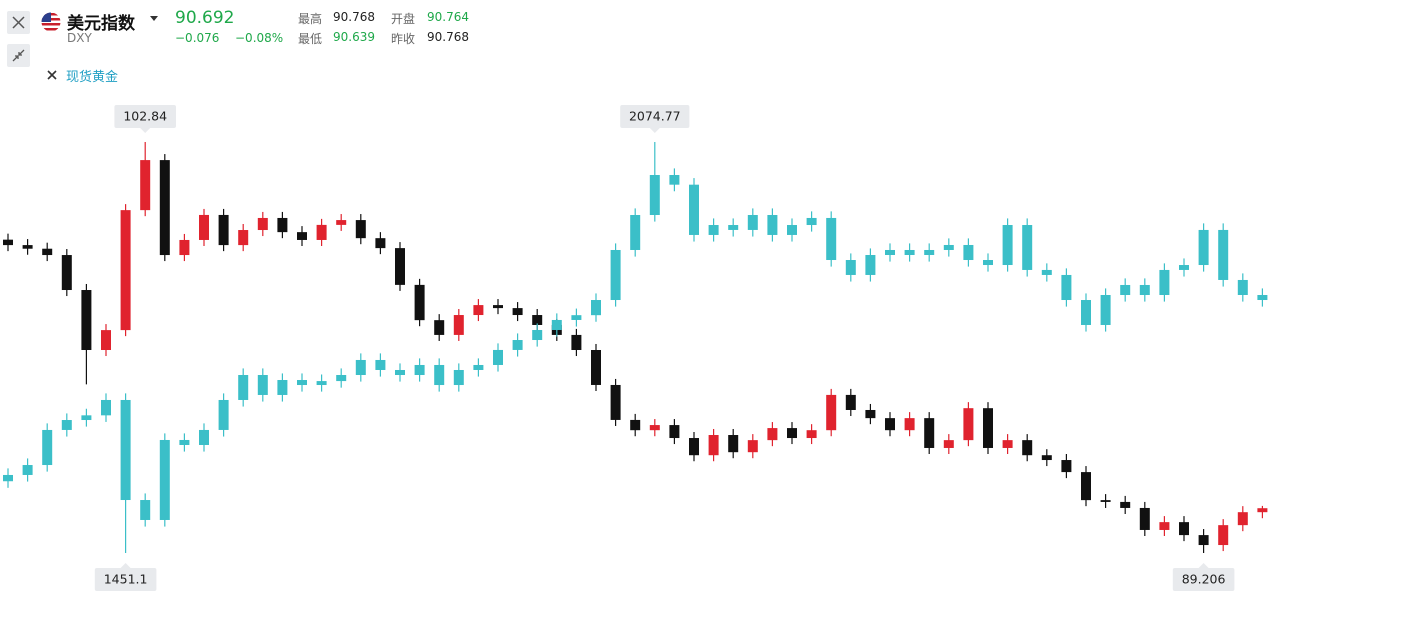 This screenshot has width=1420, height=631. Describe the element at coordinates (51, 22) in the screenshot. I see `flag-icon` at that location.